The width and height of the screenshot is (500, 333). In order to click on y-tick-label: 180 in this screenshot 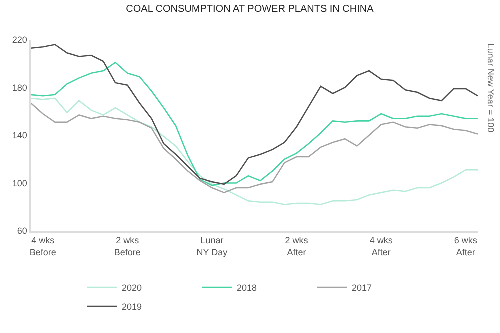, I will do `click(20, 87)`.